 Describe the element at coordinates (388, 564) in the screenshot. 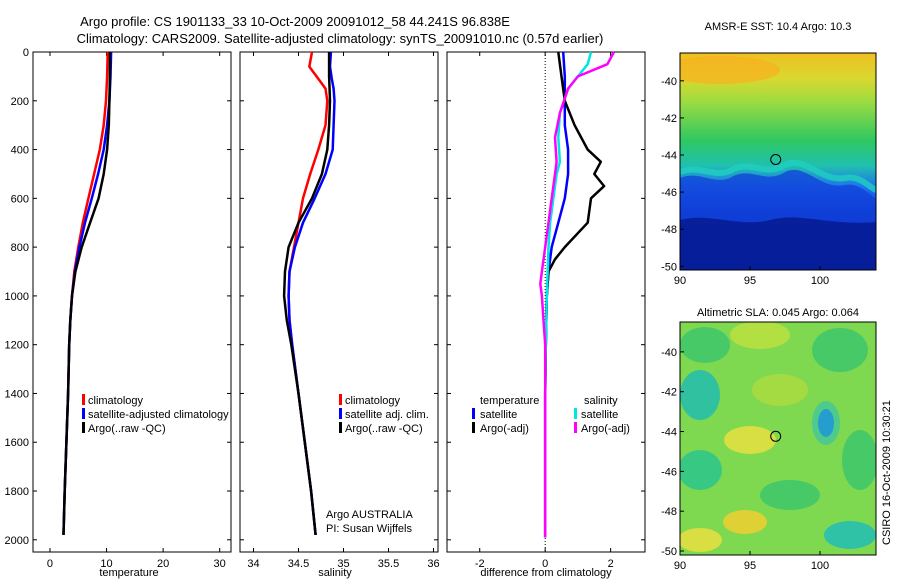

I see `salinity-xtick-label: 35.5` at that location.